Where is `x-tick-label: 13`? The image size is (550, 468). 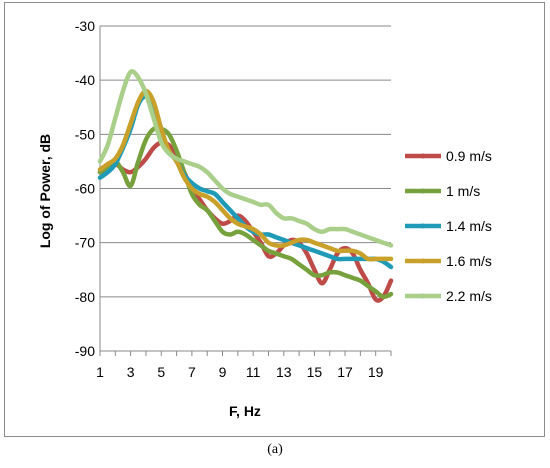 x-tick-label: 13 is located at coordinates (284, 372).